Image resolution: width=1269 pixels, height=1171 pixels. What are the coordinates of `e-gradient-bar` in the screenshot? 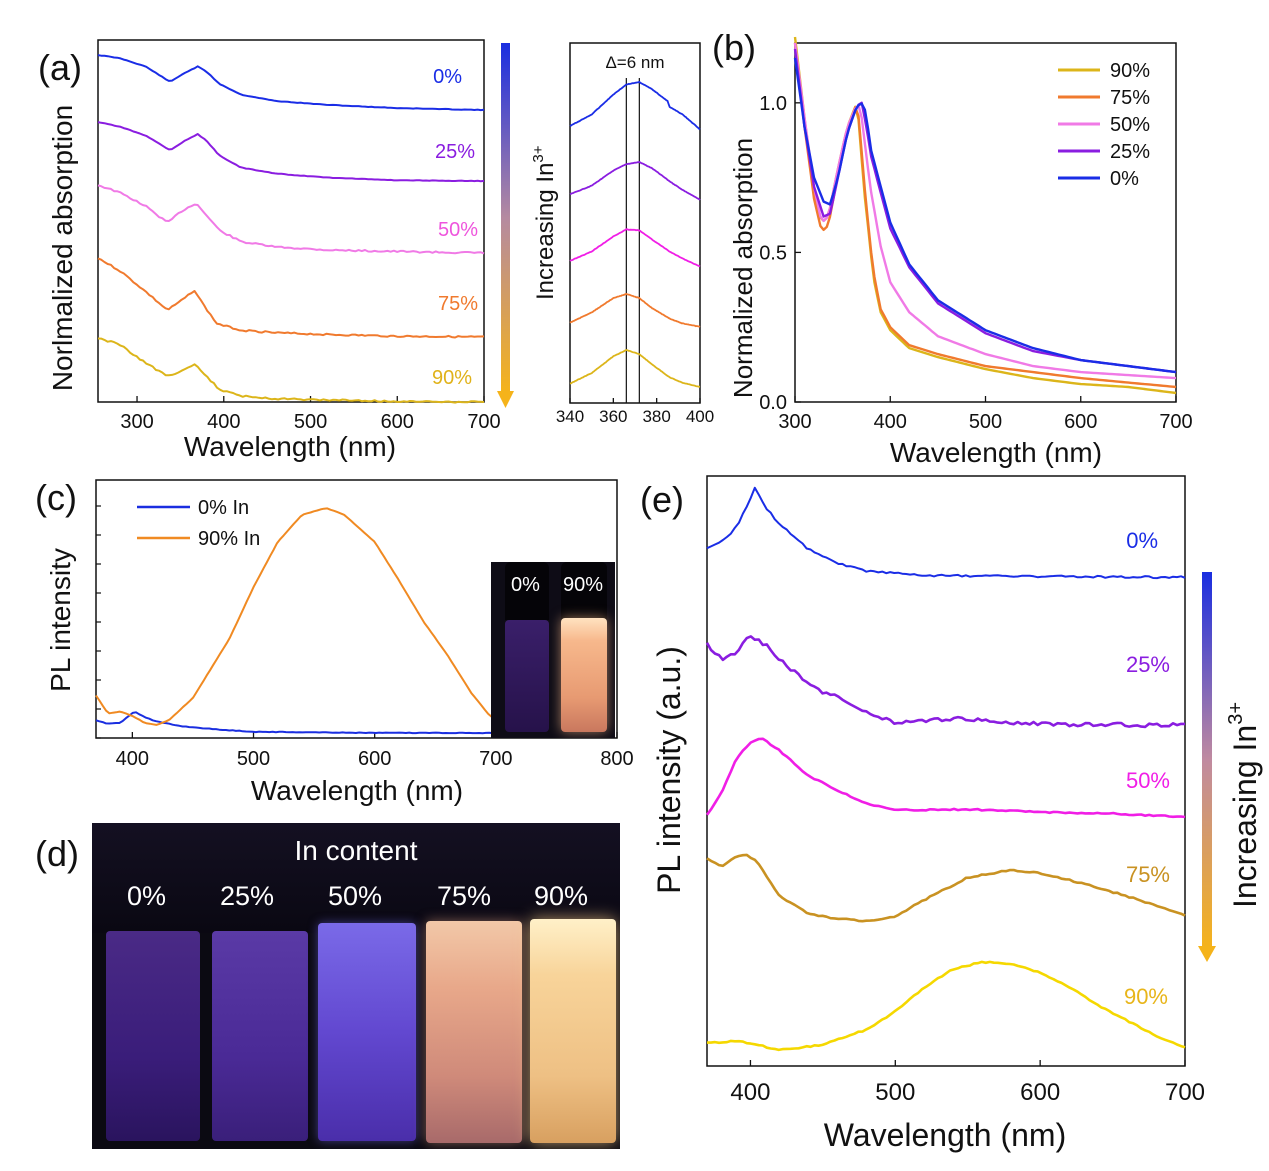 It's located at (1207, 760).